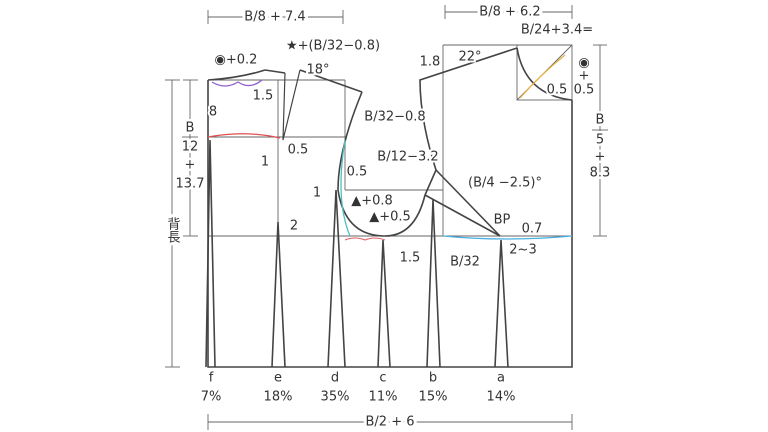  I want to click on dart-letter: c, so click(382, 378).